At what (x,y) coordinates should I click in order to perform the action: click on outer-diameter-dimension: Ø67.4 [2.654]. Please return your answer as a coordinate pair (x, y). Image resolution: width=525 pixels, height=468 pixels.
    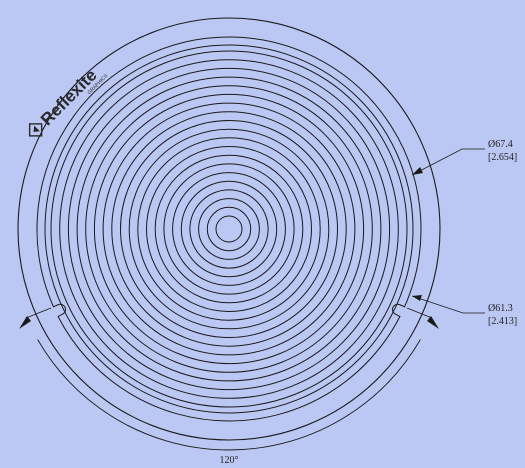
    Looking at the image, I should click on (464, 157).